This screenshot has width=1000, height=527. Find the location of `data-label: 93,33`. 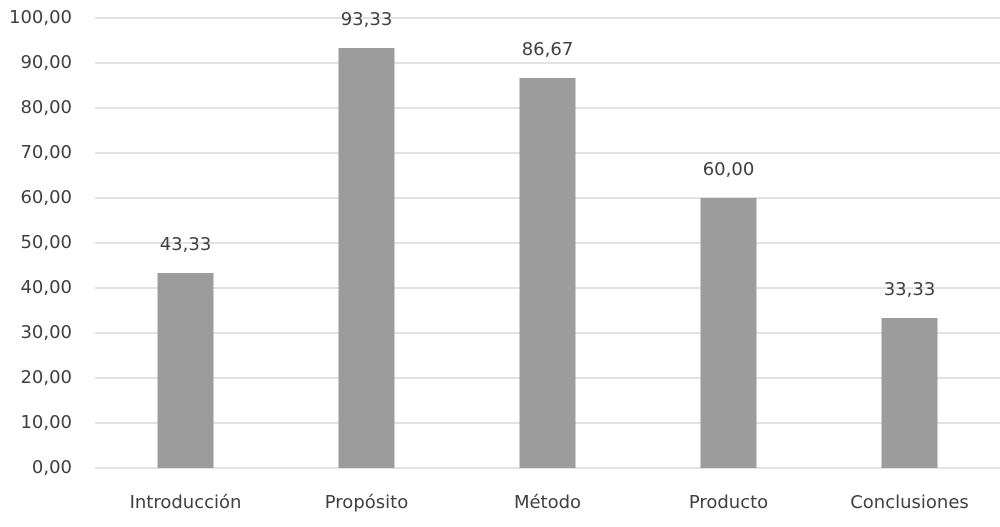

data-label: 93,33 is located at coordinates (367, 19).